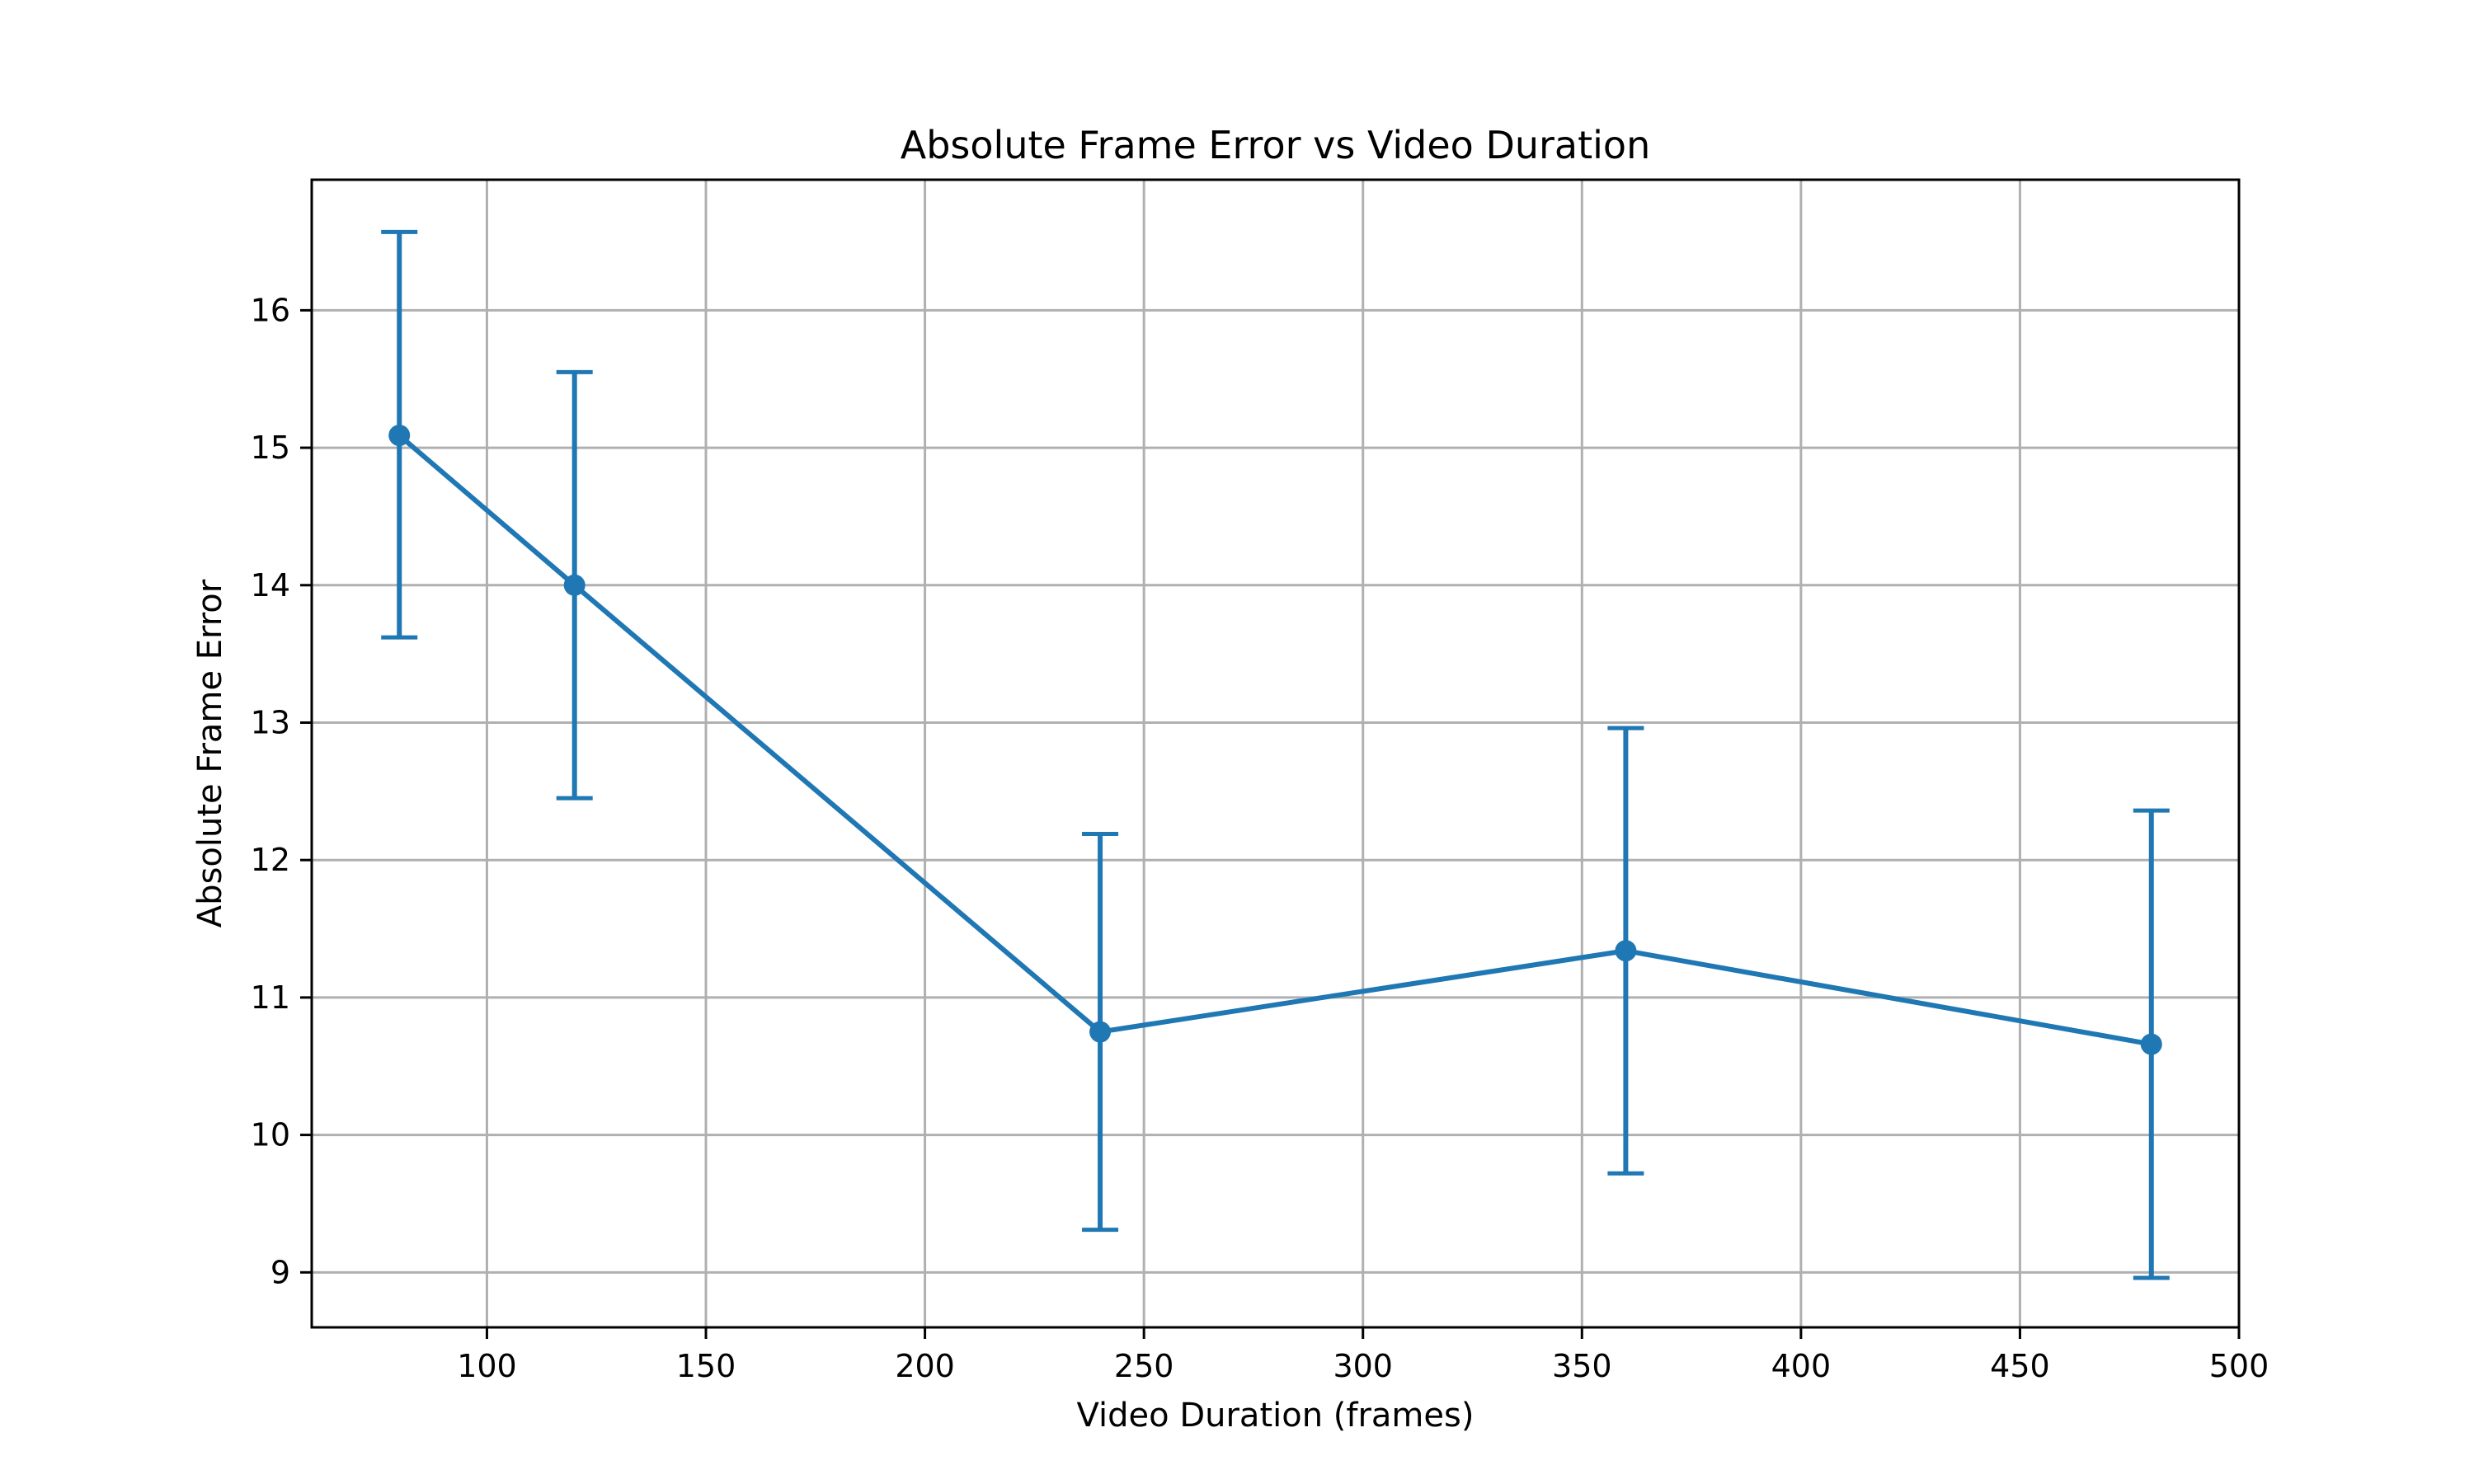 This screenshot has height=1484, width=2474. I want to click on x-tick-label: 350, so click(1582, 1366).